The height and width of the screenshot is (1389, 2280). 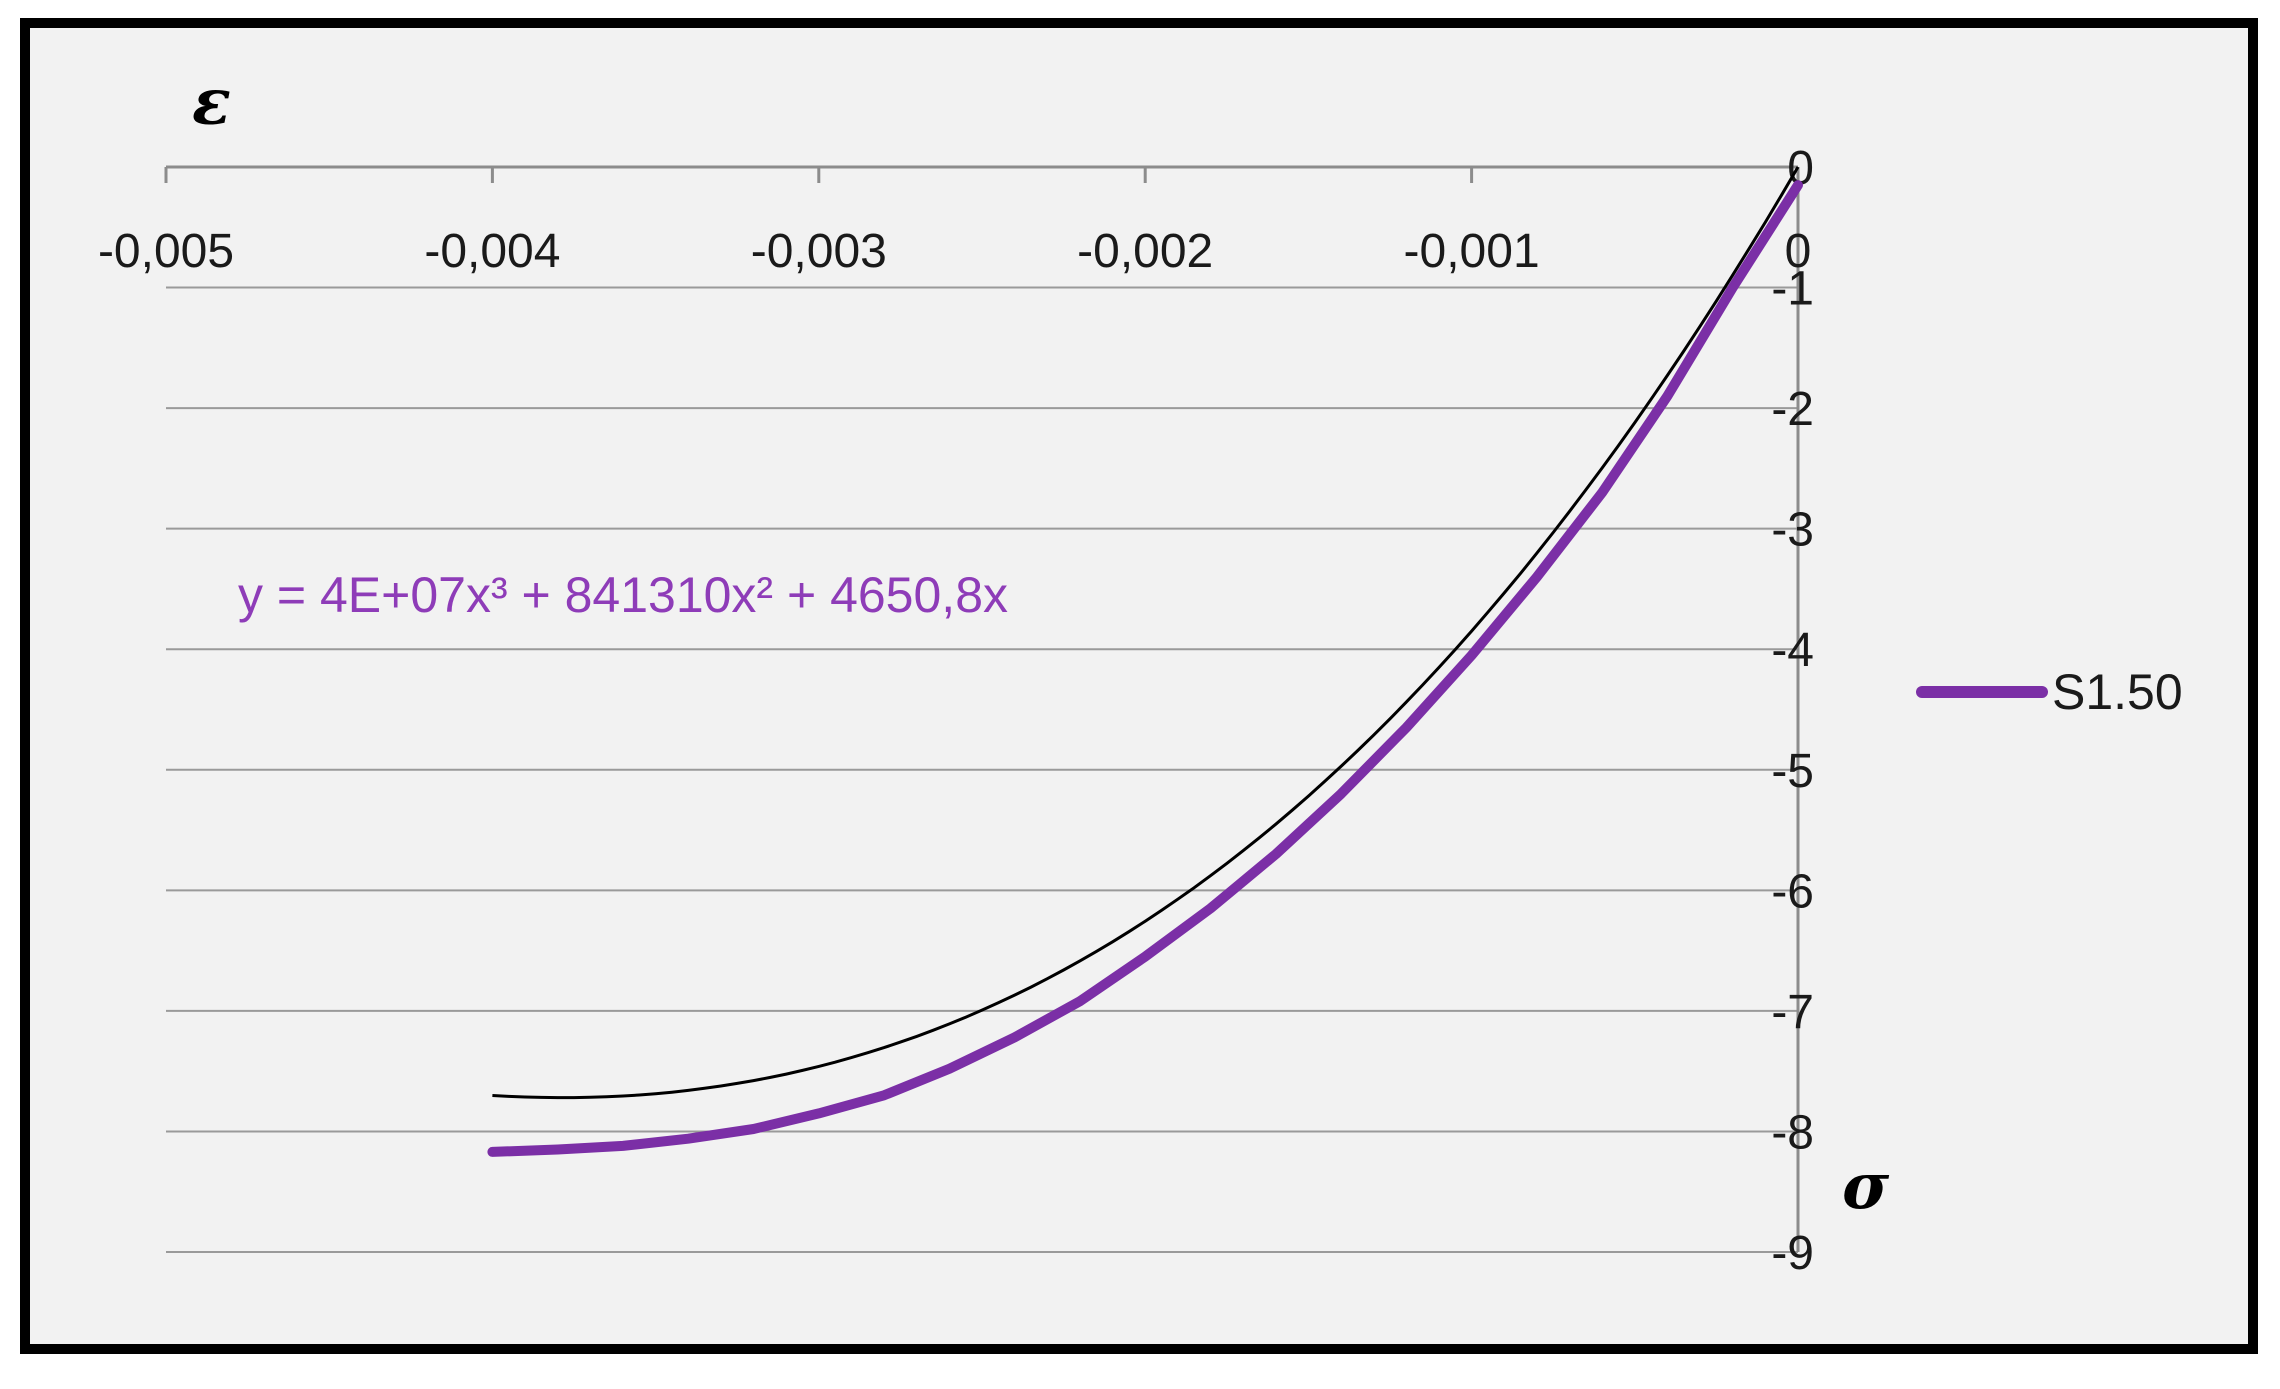 What do you see at coordinates (1792, 1132) in the screenshot?
I see `y-tick-label: -8` at bounding box center [1792, 1132].